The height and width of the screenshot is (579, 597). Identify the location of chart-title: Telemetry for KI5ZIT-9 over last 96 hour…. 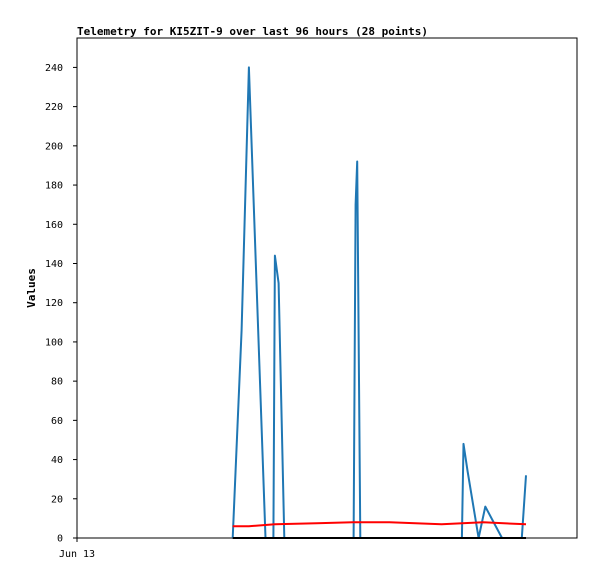
(252, 31).